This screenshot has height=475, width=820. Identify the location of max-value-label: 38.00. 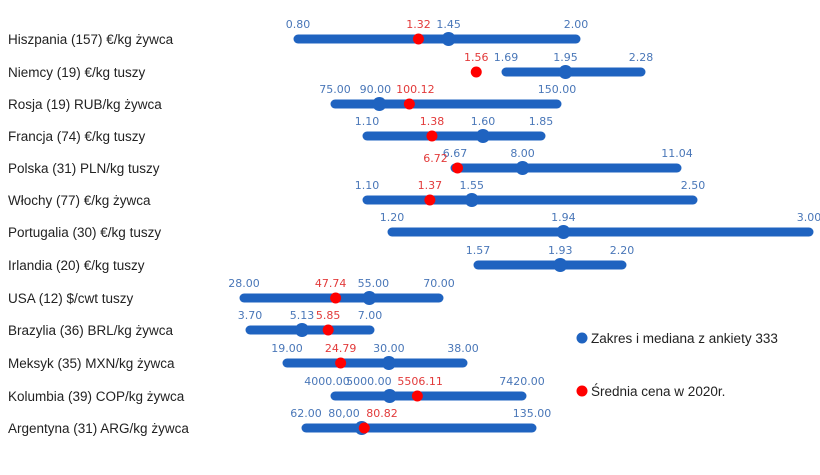
(463, 348).